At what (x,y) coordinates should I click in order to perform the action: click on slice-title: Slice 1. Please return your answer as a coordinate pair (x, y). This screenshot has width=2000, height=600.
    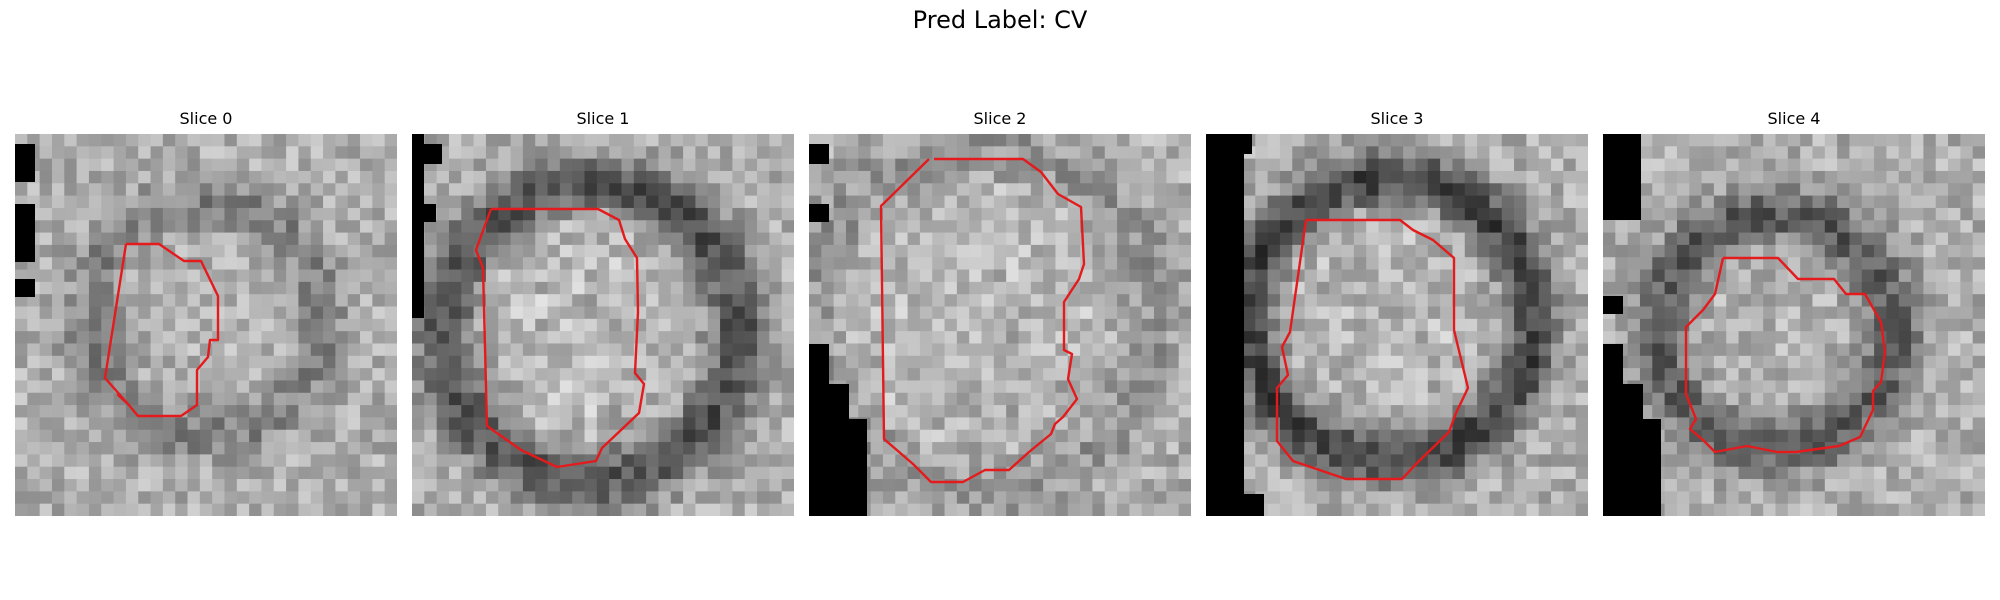
    Looking at the image, I should click on (603, 118).